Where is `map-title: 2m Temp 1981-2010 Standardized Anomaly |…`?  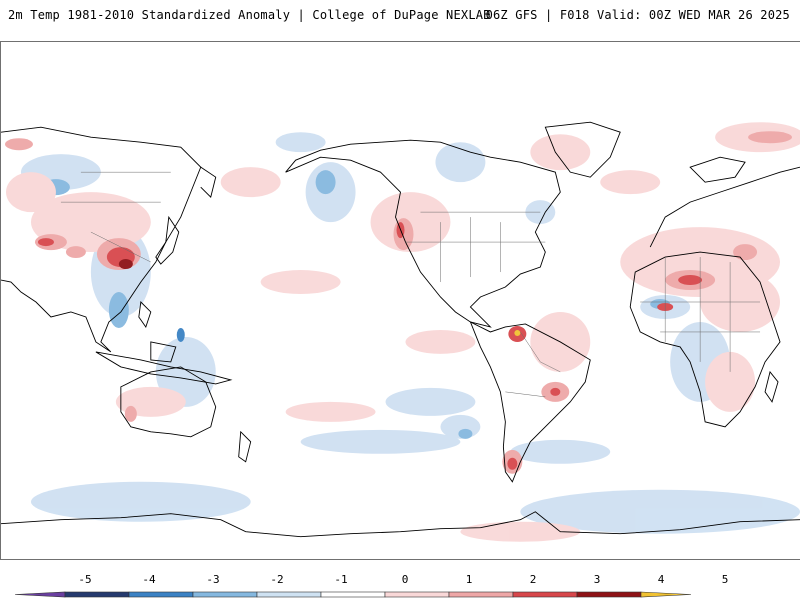
map-title: 2m Temp 1981-2010 Standardized Anomaly |… is located at coordinates (249, 15).